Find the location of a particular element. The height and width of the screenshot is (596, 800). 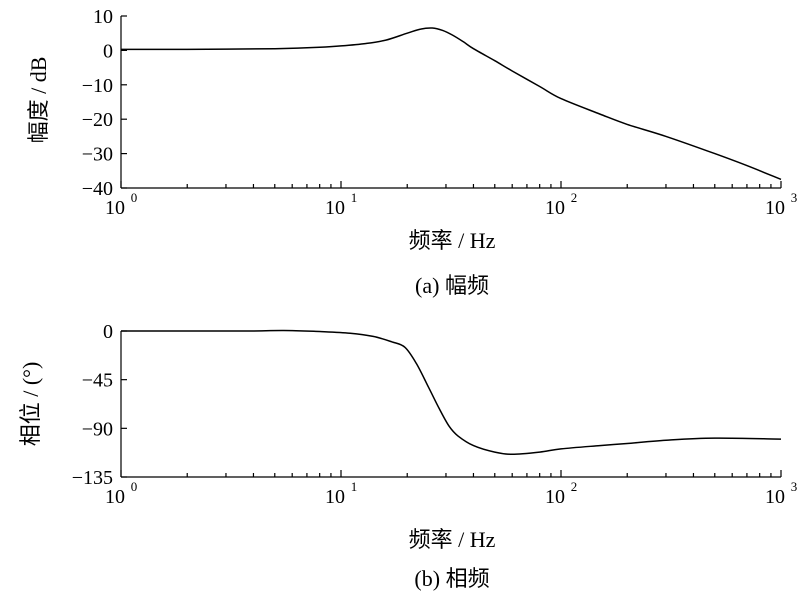

magnitude-y-tick-label: −20 is located at coordinates (97, 120).